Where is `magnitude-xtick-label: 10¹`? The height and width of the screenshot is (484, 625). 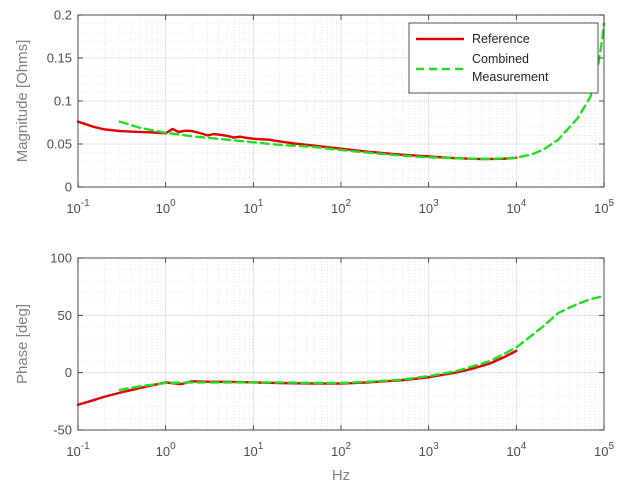 magnitude-xtick-label: 10¹ is located at coordinates (253, 207).